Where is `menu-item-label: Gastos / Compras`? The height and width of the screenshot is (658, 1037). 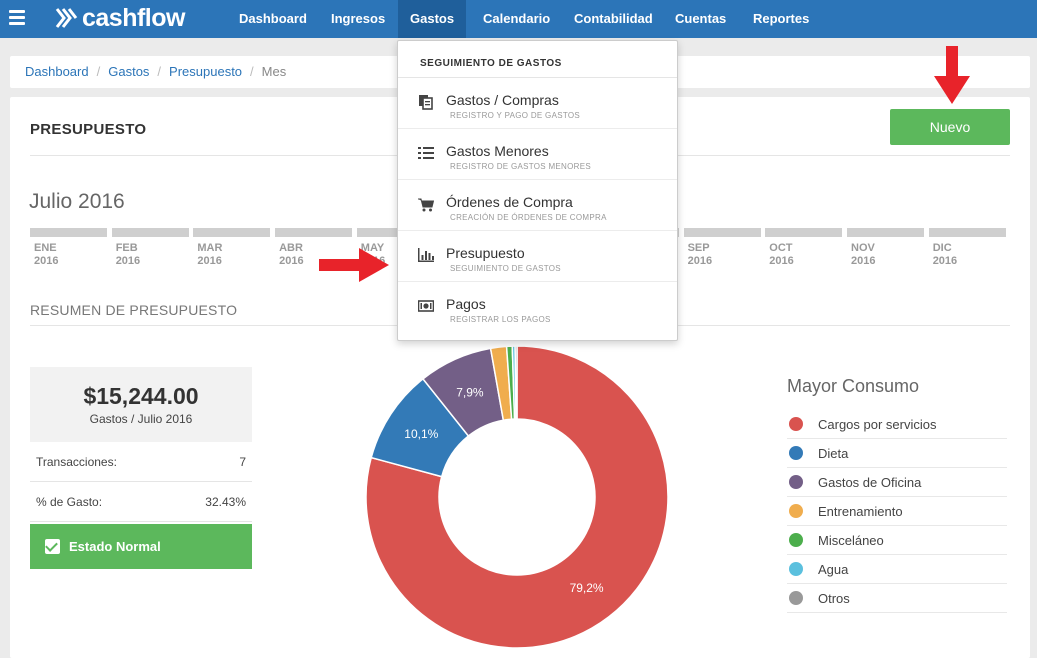 menu-item-label: Gastos / Compras is located at coordinates (502, 100).